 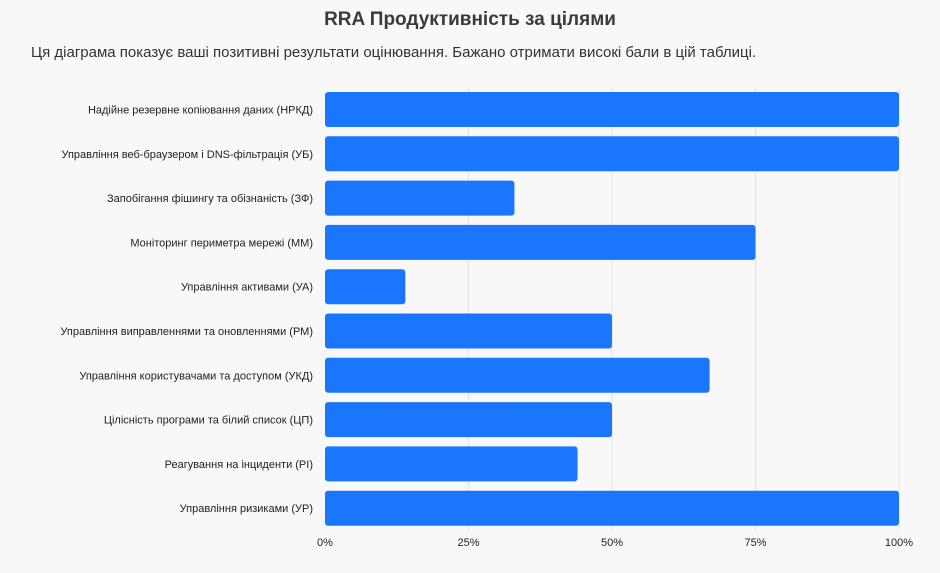 What do you see at coordinates (899, 543) in the screenshot?
I see `x-tick-label: 100%` at bounding box center [899, 543].